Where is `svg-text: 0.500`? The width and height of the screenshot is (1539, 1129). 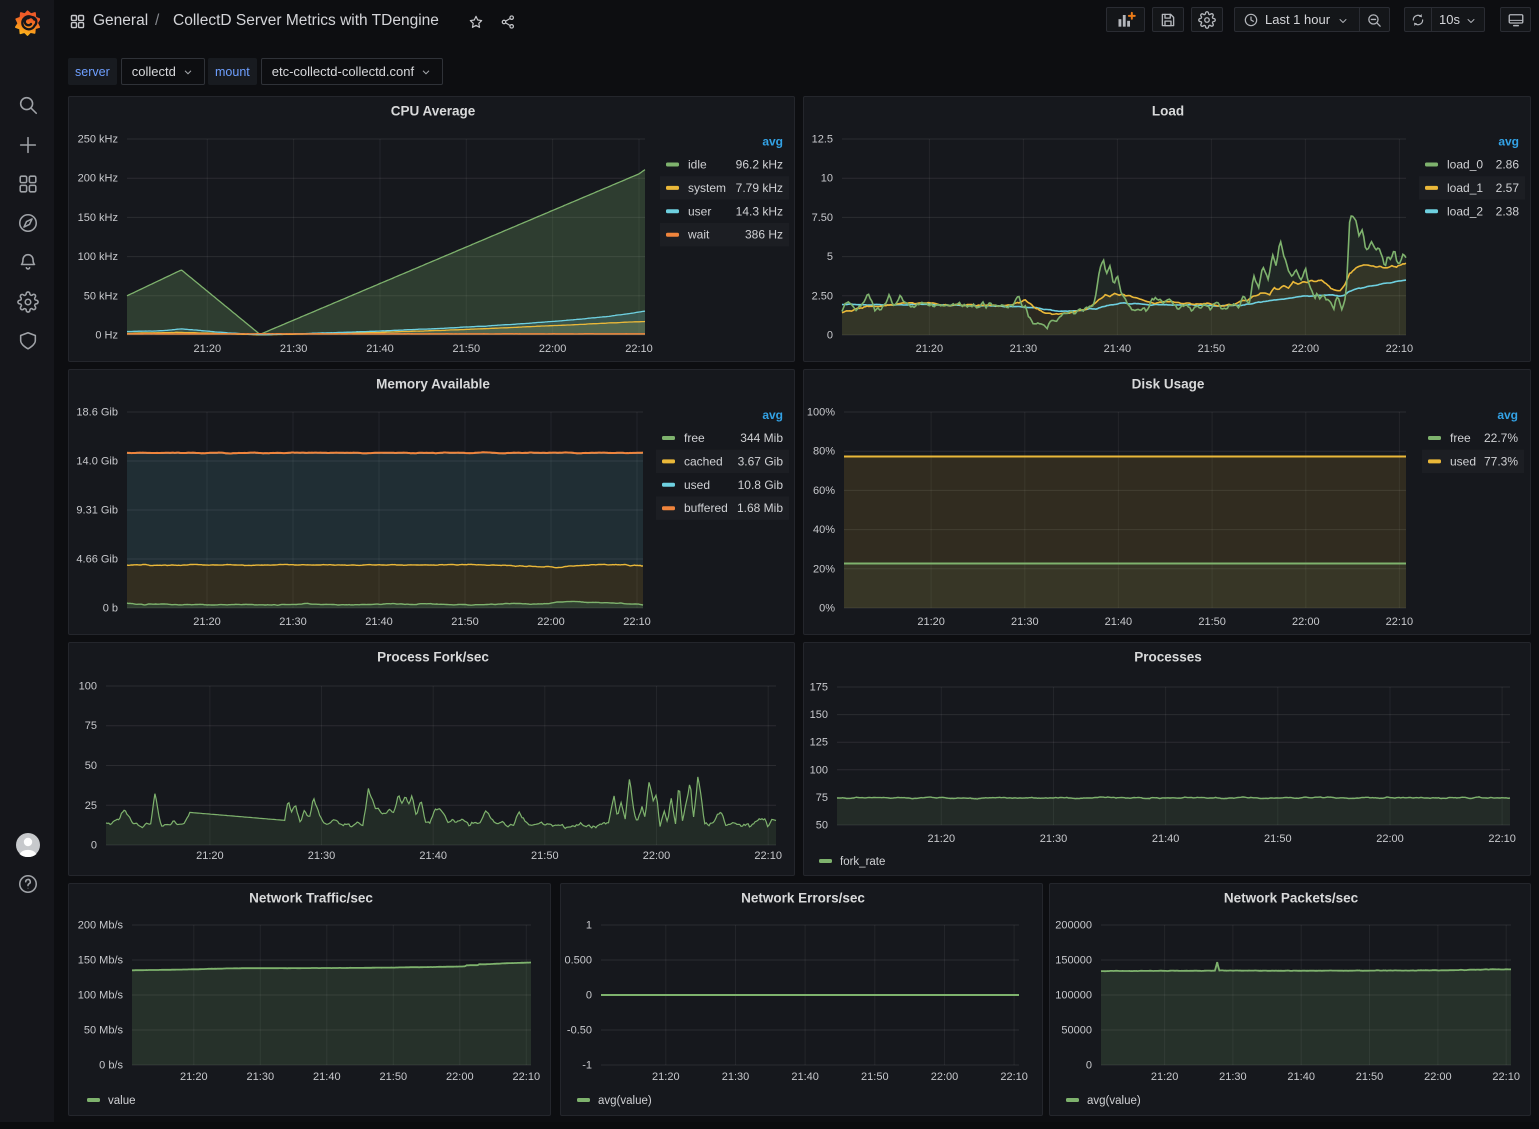
svg-text: 0.500 is located at coordinates (578, 961).